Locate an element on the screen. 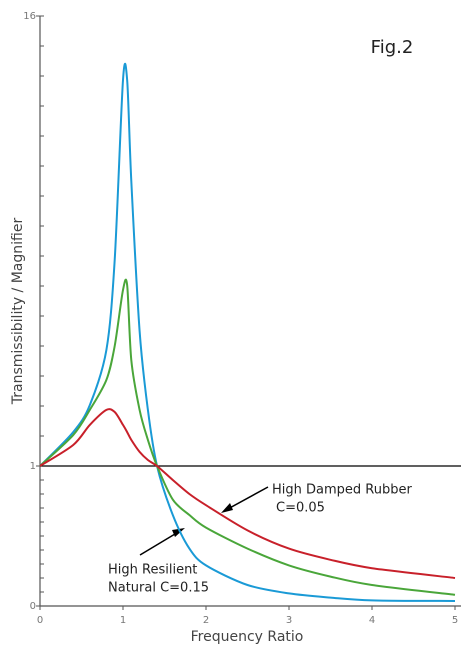  x-axis-label: Frequency Ratio is located at coordinates (247, 637).